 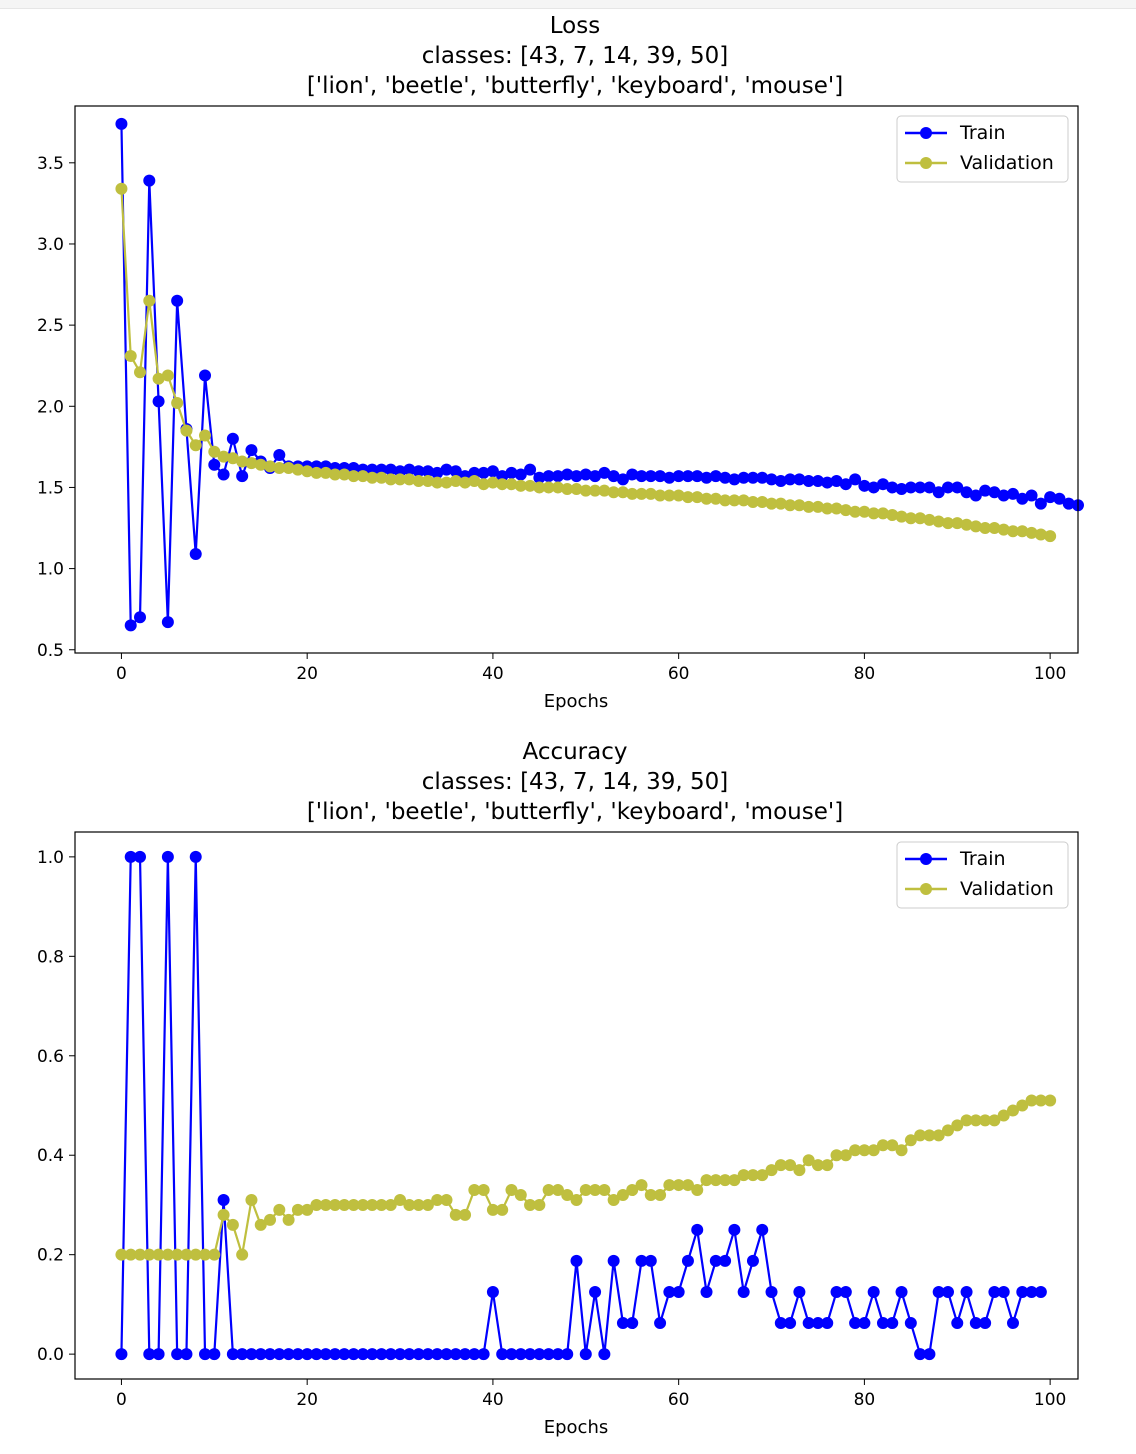 I want to click on loss-x-tick-label: 0, so click(x=121, y=674).